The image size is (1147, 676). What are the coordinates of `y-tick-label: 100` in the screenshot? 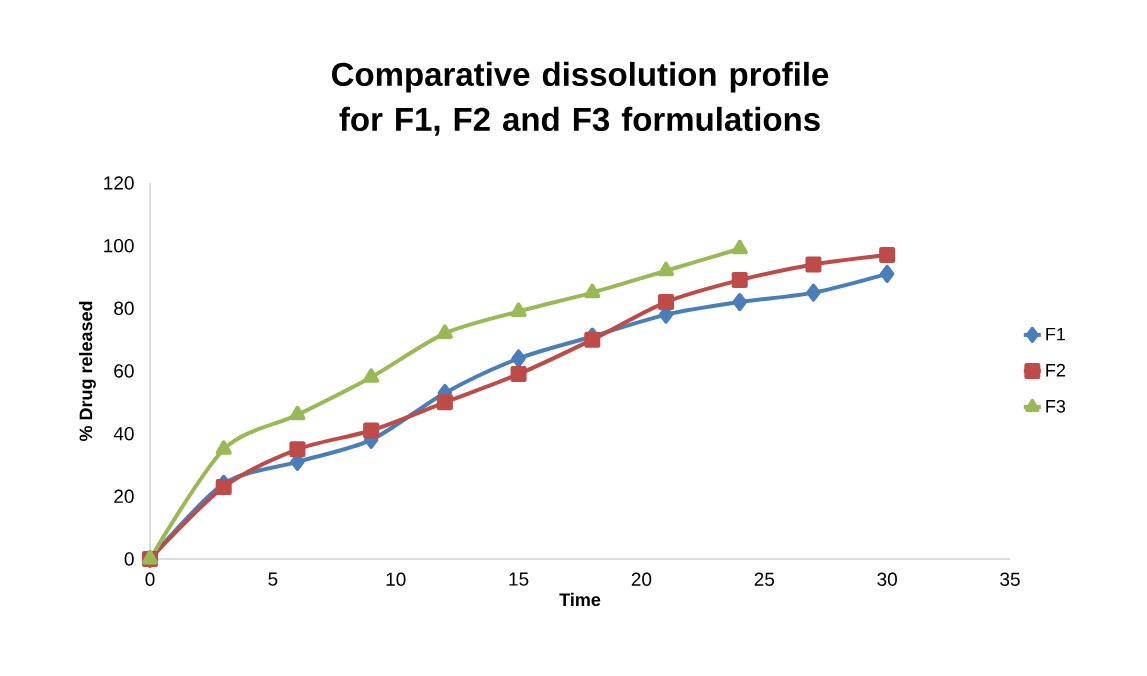 It's located at (119, 245).